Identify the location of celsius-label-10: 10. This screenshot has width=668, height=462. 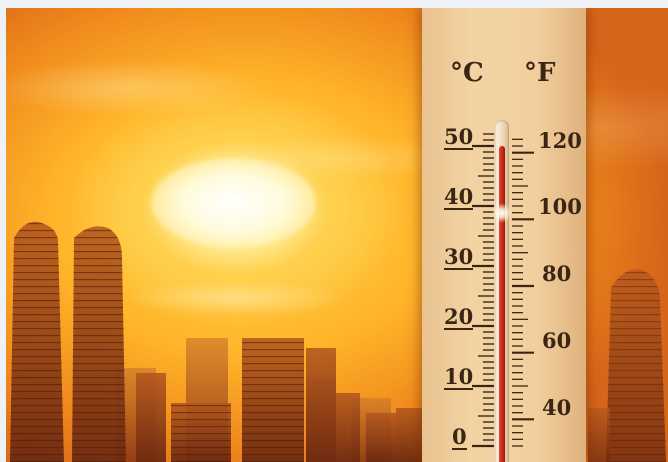
(459, 377).